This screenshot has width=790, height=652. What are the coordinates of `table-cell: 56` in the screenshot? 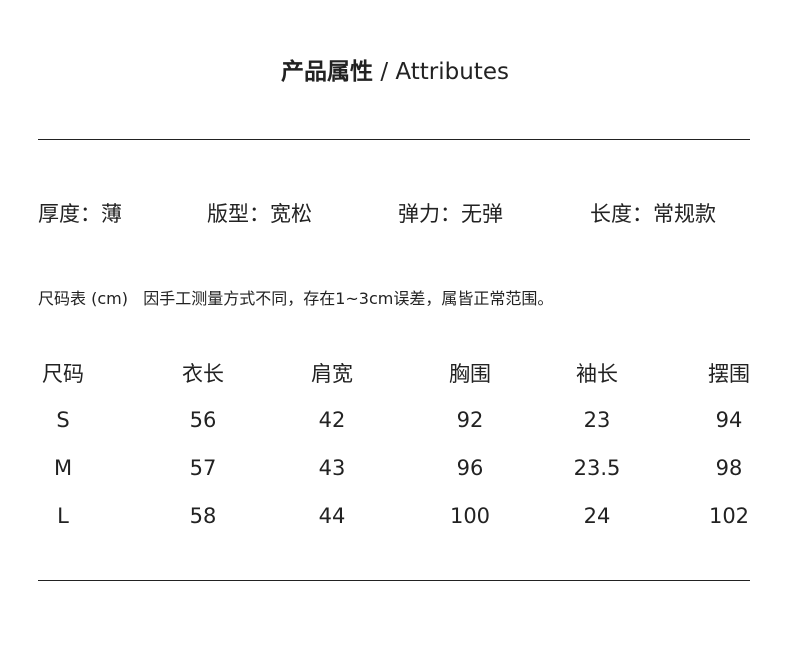 It's located at (203, 420).